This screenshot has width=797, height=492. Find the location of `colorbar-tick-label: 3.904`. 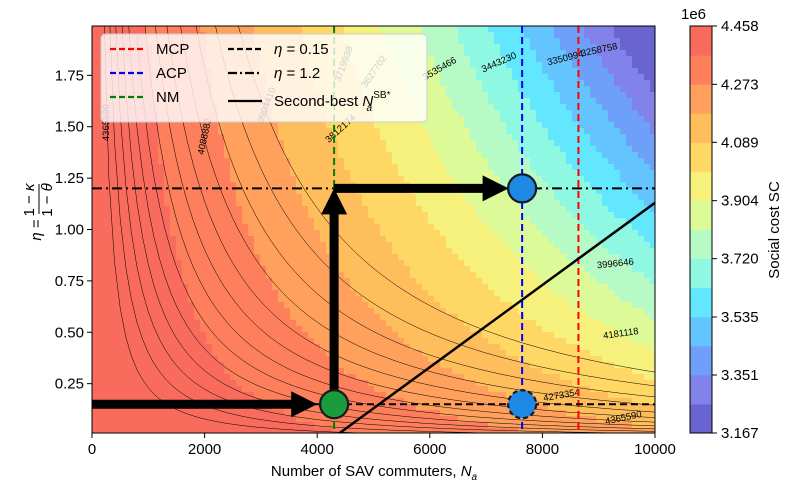

colorbar-tick-label: 3.904 is located at coordinates (740, 201).